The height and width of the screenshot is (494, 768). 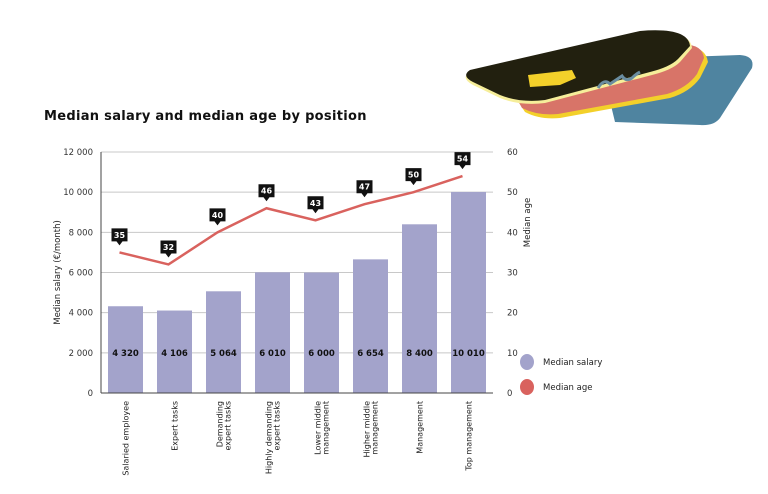 I want to click on age-label: 35, so click(x=120, y=235).